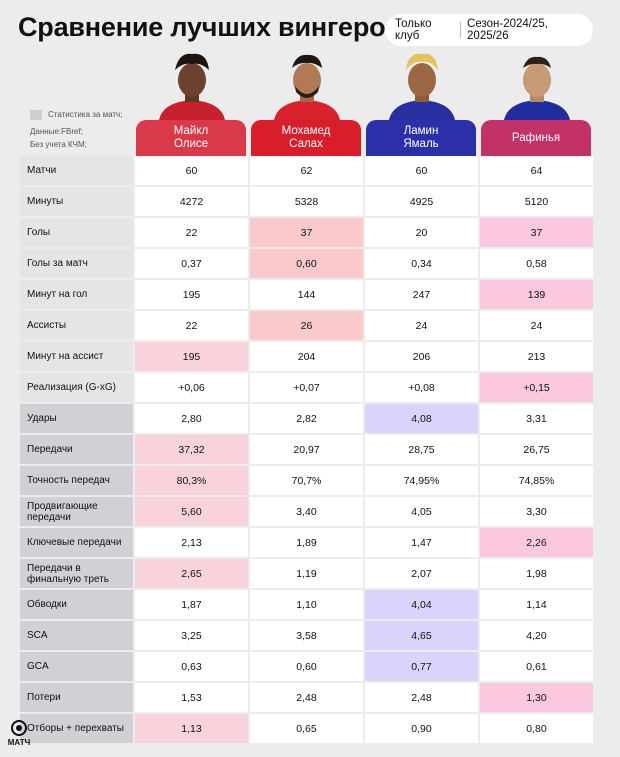 This screenshot has width=620, height=757. Describe the element at coordinates (76, 636) in the screenshot. I see `row-label: SCA` at that location.